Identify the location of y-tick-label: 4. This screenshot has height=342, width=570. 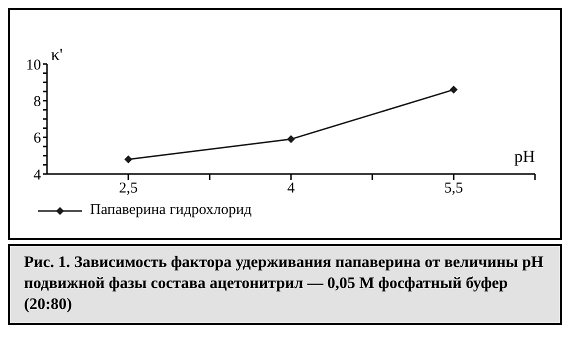
(38, 175).